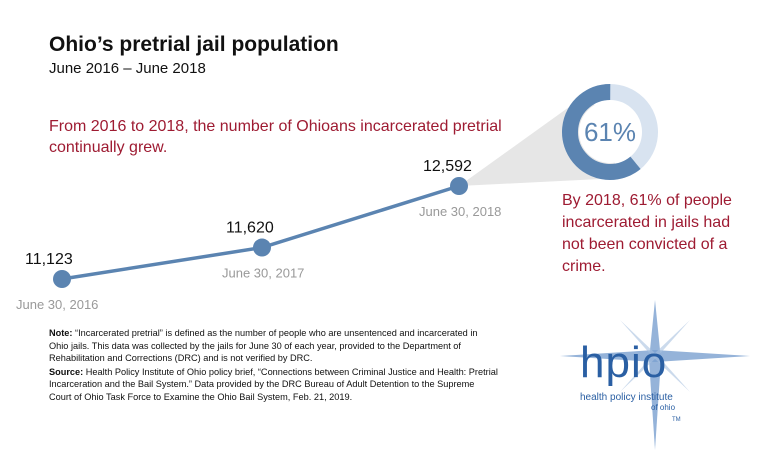 The height and width of the screenshot is (459, 763). Describe the element at coordinates (447, 166) in the screenshot. I see `value-label-3: 12,592` at that location.